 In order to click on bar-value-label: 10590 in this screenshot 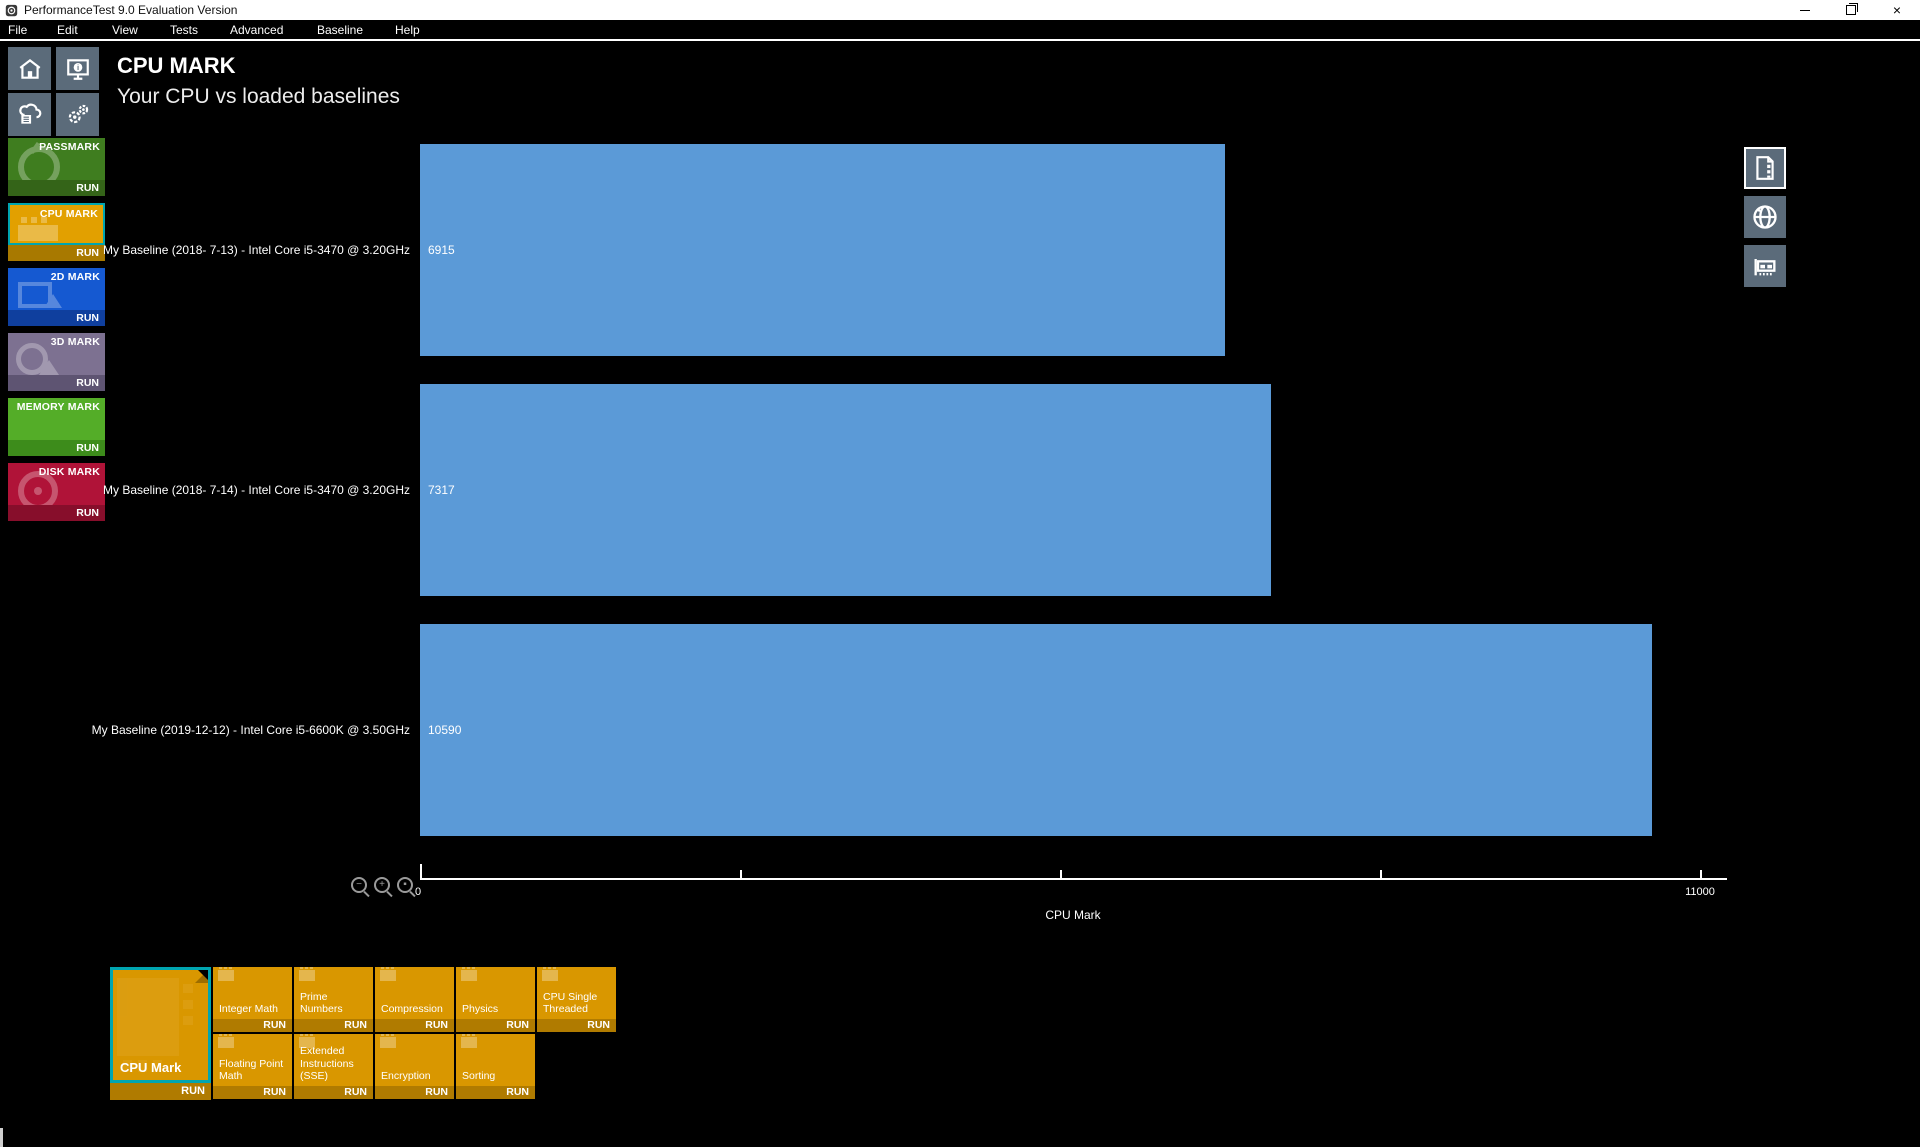, I will do `click(445, 730)`.